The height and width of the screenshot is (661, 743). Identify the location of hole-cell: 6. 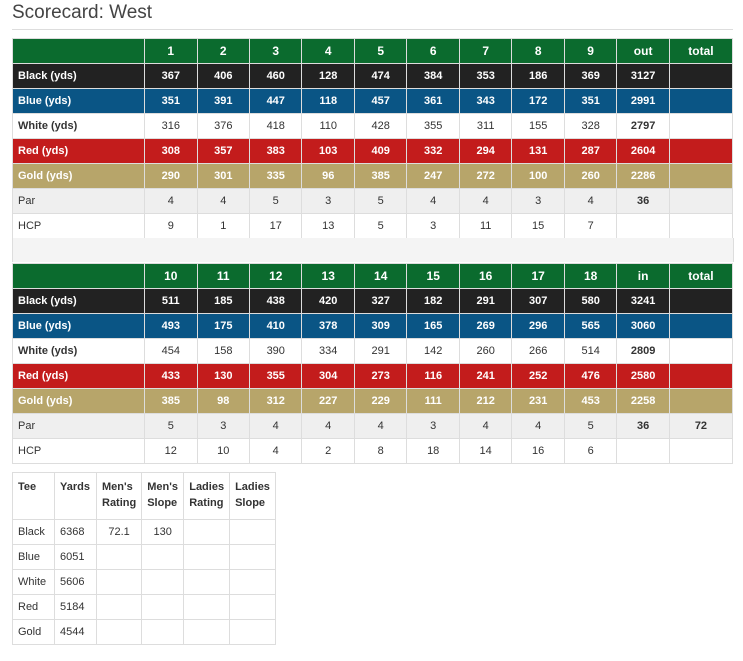
(590, 451).